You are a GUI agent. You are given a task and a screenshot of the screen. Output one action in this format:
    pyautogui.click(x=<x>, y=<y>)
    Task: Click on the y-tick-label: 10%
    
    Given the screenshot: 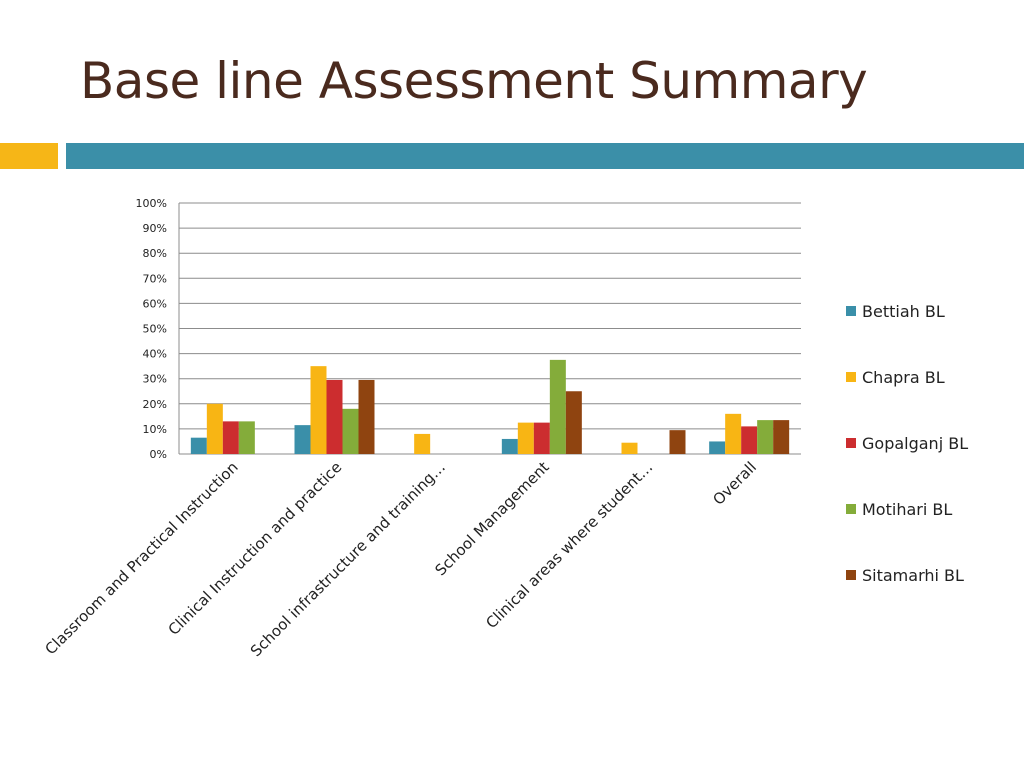 What is the action you would take?
    pyautogui.click(x=155, y=429)
    